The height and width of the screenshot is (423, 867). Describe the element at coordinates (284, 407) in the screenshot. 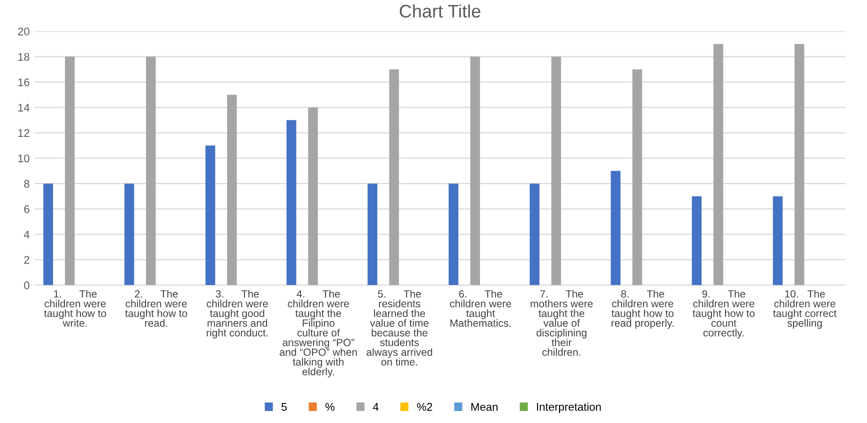

I see `legend-label: 5` at that location.